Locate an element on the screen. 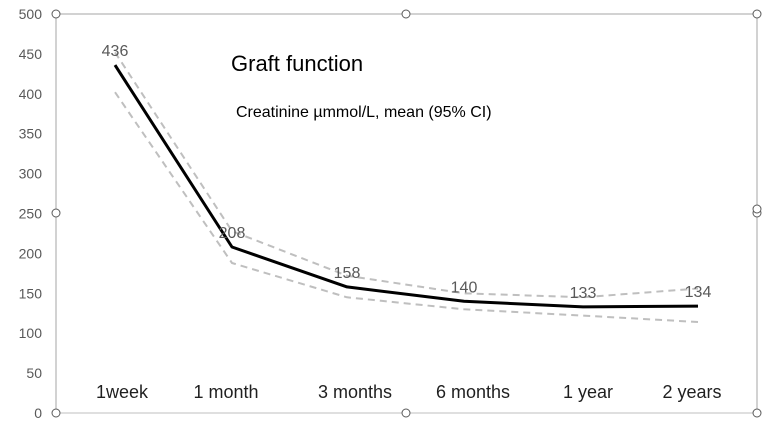 The width and height of the screenshot is (783, 423). chart-subtitle: Creatinine µmmol/L, mean (95% CI) is located at coordinates (364, 112).